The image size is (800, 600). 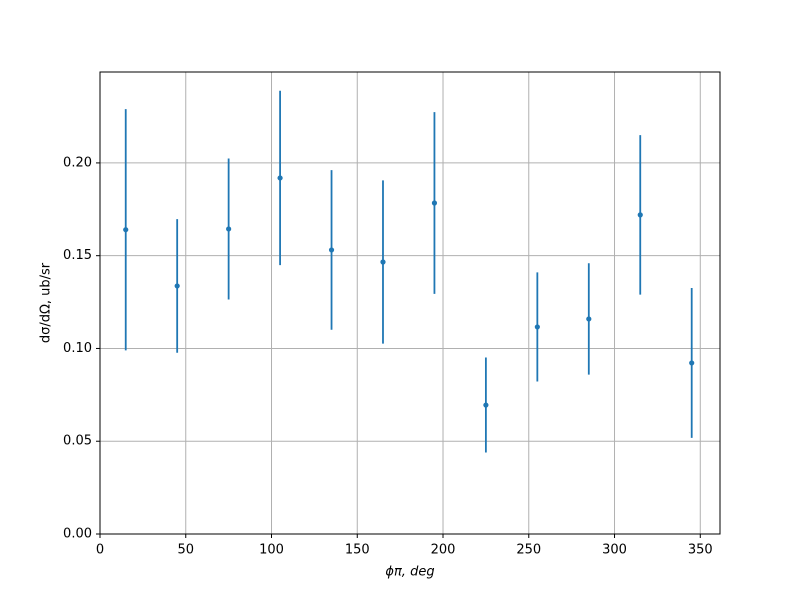 What do you see at coordinates (185, 550) in the screenshot?
I see `x-tick-label: 50` at bounding box center [185, 550].